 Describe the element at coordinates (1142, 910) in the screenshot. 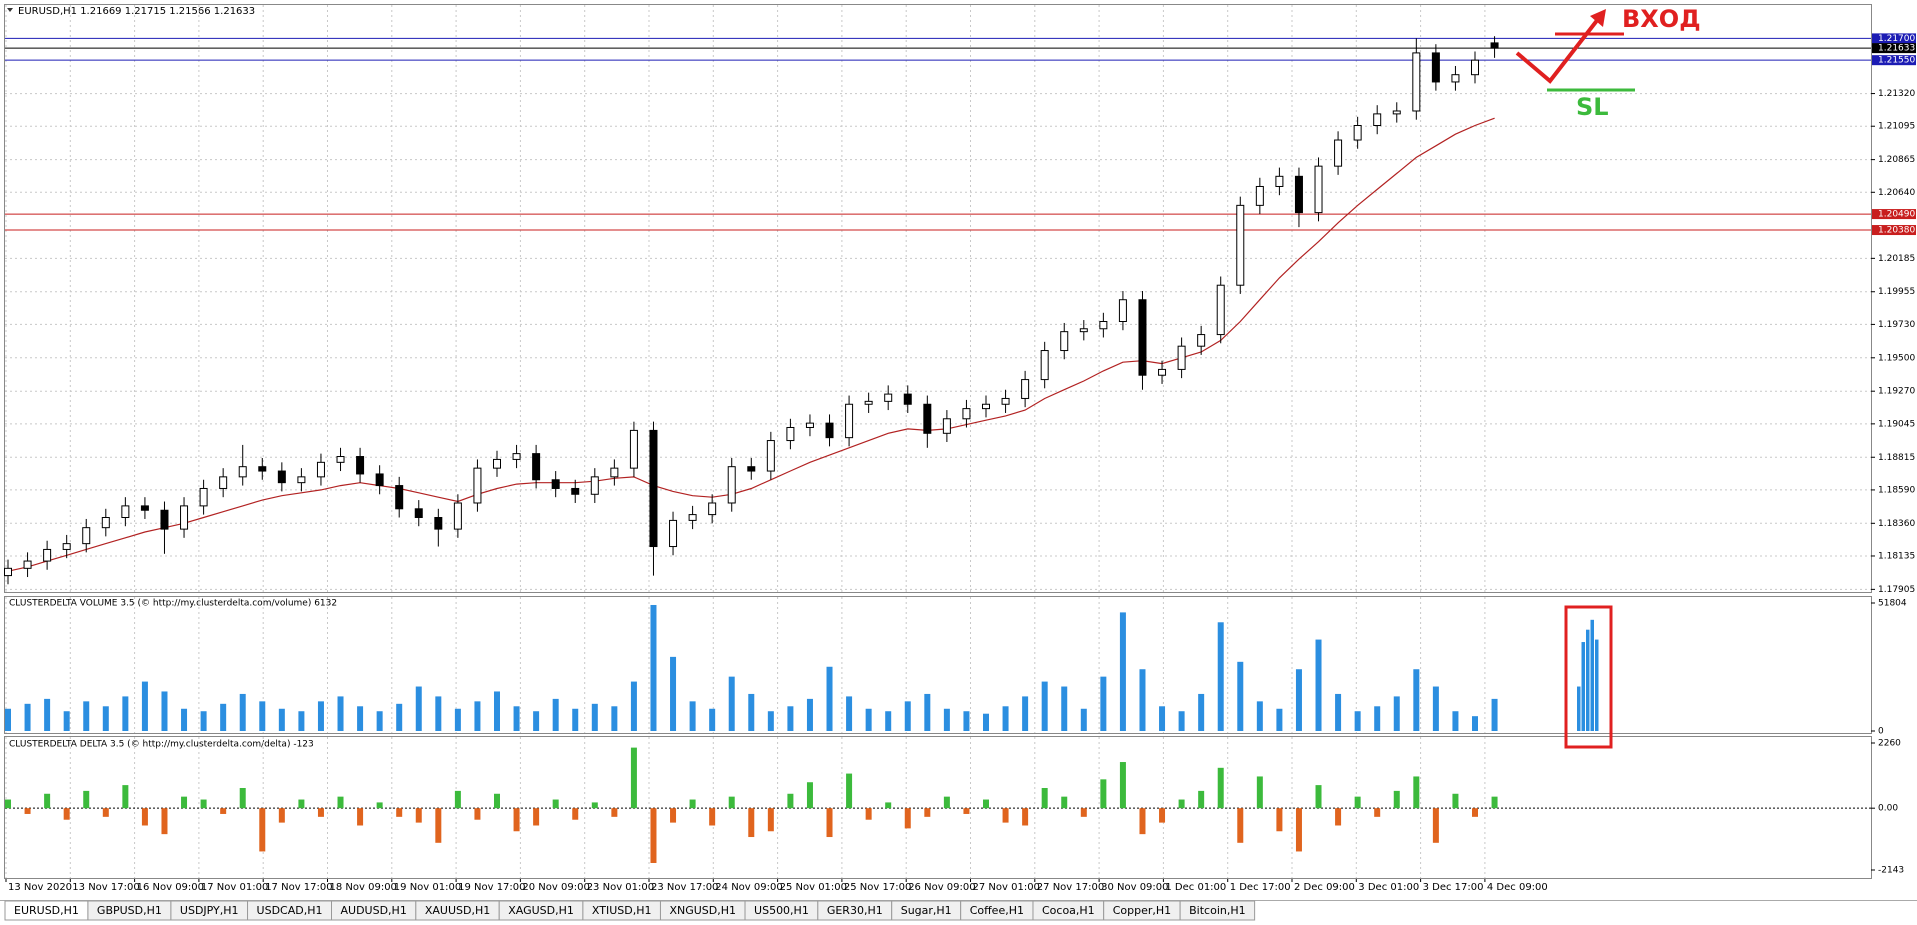

I see `tab-label: Copper,H1` at that location.